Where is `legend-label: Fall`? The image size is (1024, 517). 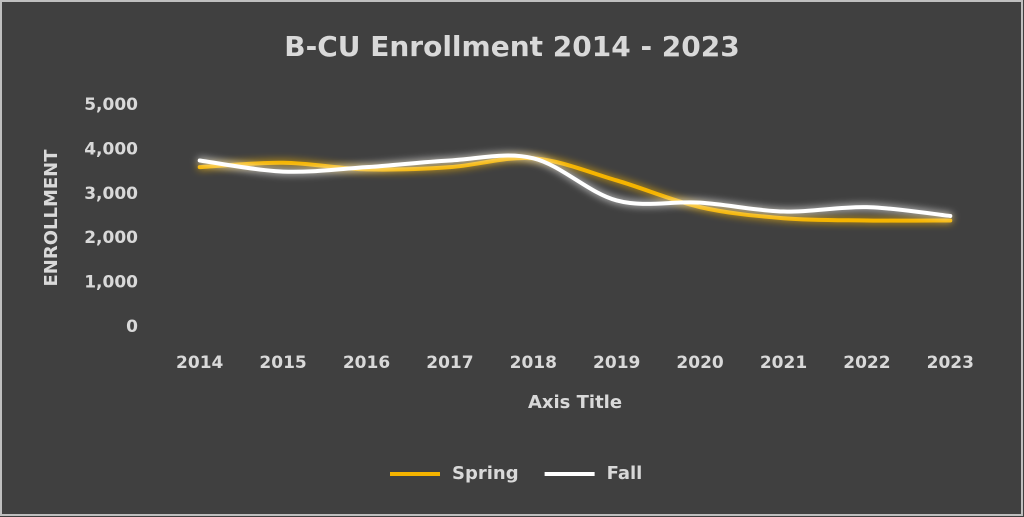 legend-label: Fall is located at coordinates (625, 473).